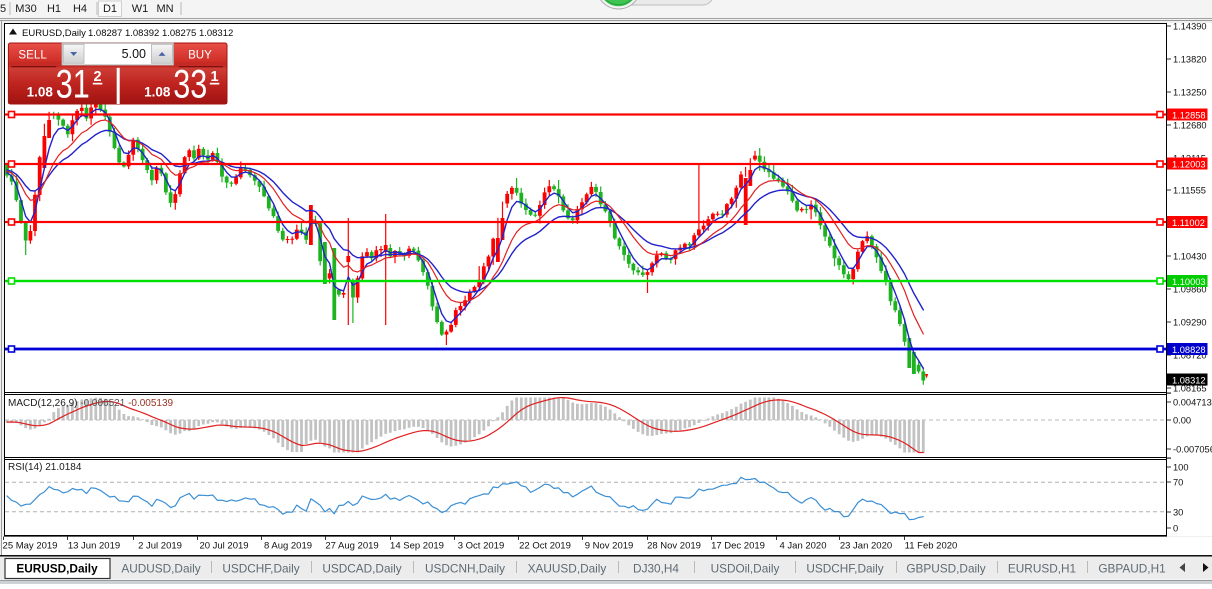 This screenshot has height=589, width=1212. I want to click on svg-text: 0, so click(1175, 529).